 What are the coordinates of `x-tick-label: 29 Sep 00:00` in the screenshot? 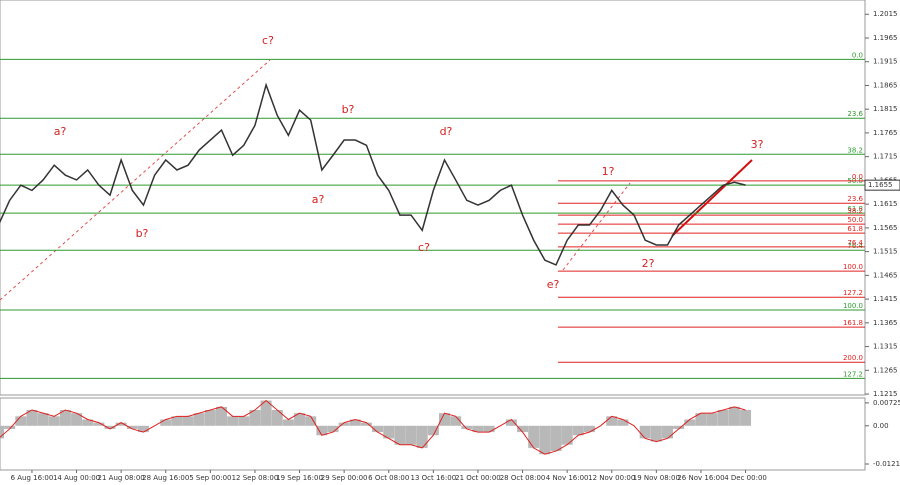 It's located at (344, 478).